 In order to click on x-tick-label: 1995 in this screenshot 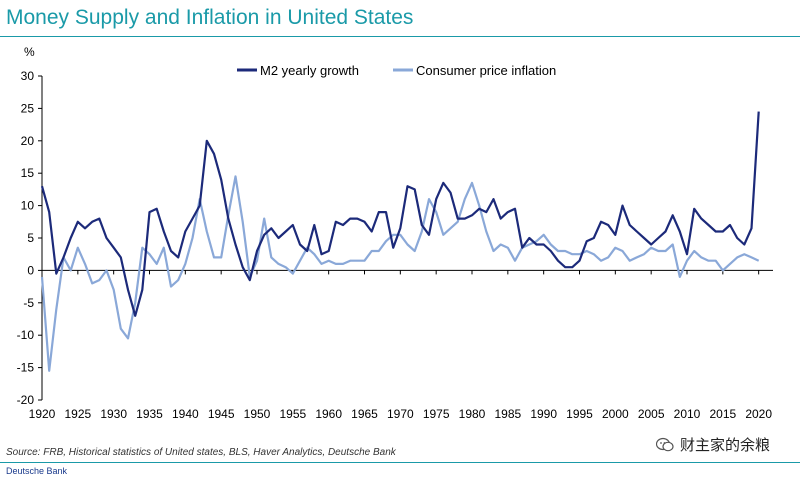, I will do `click(579, 414)`.